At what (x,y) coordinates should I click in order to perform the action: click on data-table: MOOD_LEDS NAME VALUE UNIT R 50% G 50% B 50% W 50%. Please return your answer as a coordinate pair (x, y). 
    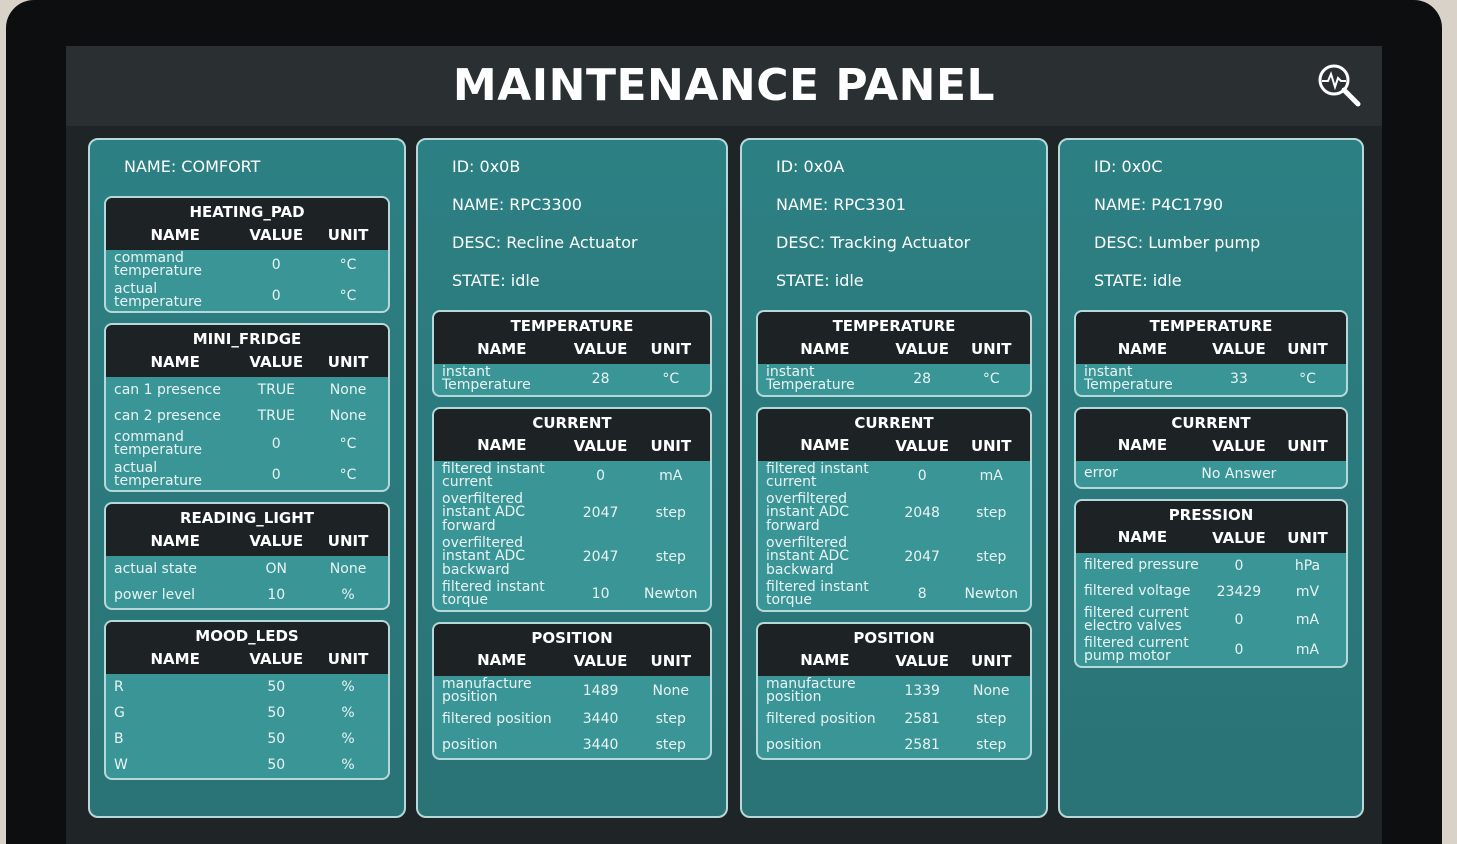
    Looking at the image, I should click on (247, 700).